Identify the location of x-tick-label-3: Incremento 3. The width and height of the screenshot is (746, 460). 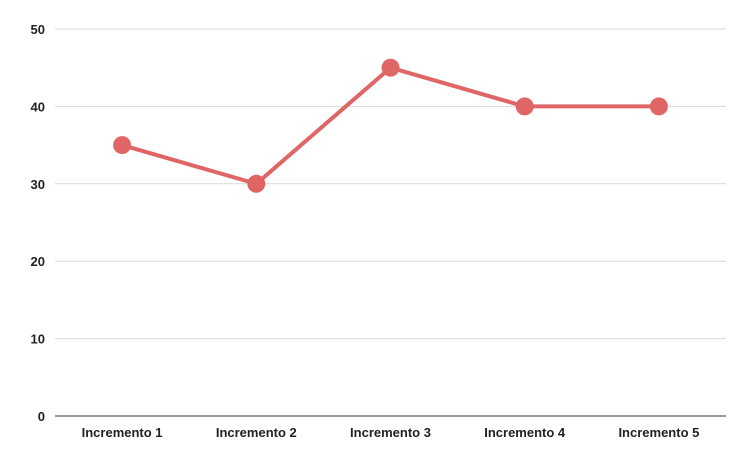
(390, 432).